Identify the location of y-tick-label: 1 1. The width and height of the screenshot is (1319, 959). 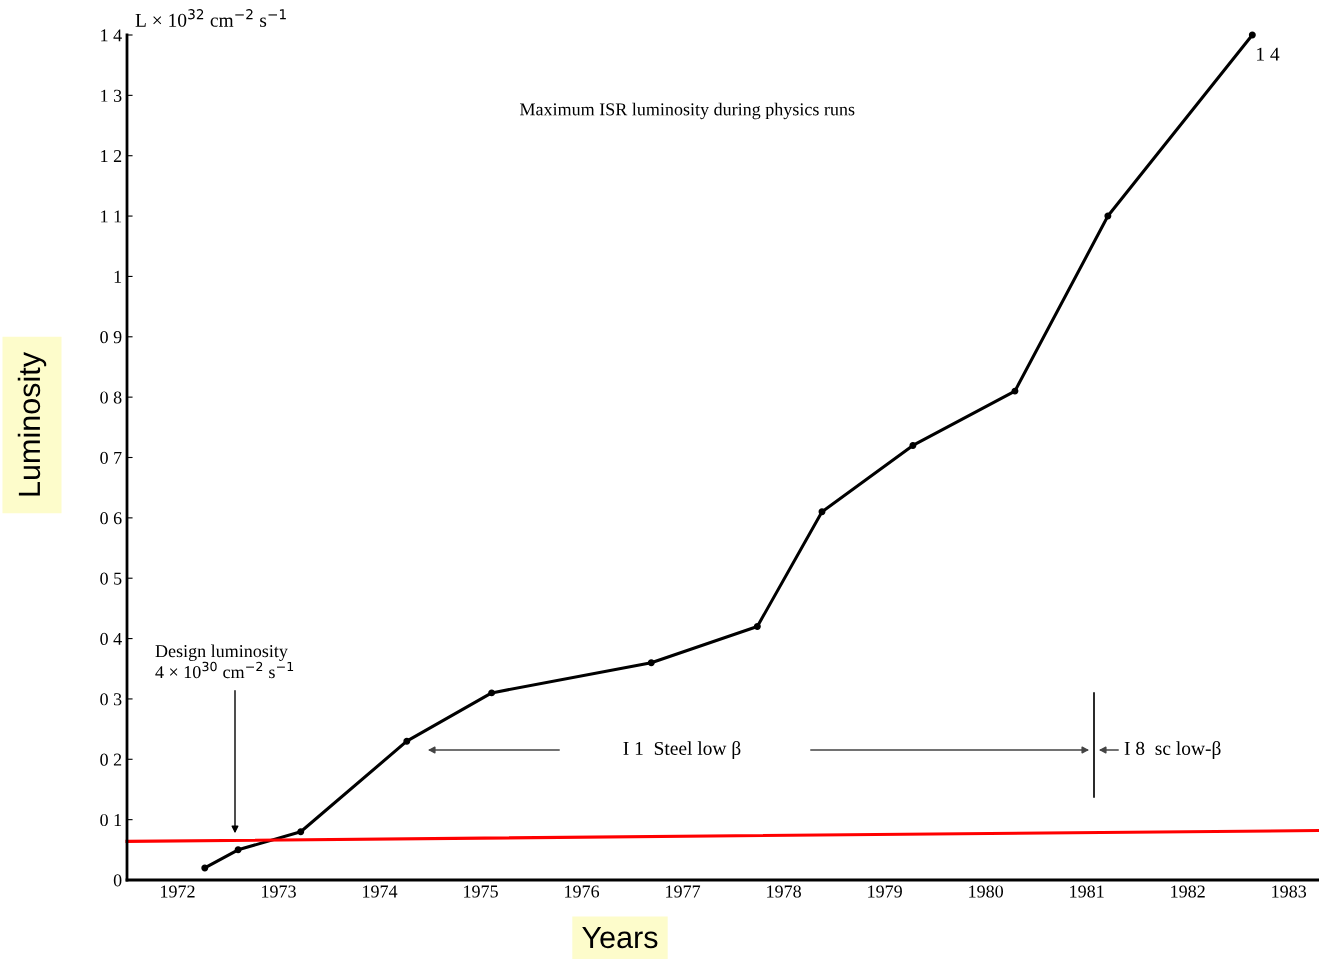
(111, 216).